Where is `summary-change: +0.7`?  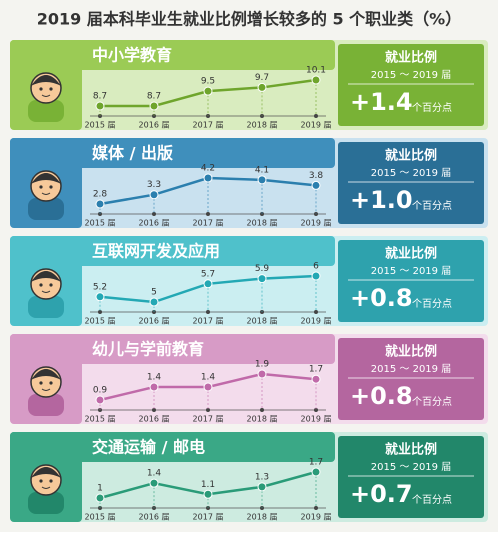
summary-change: +0.7 is located at coordinates (381, 494).